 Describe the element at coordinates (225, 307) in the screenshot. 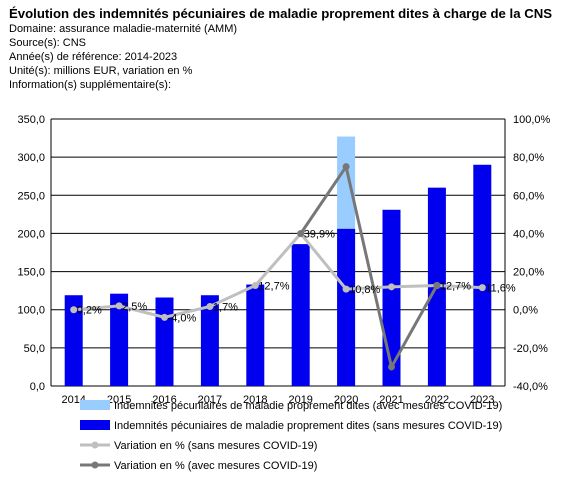

I see `data-label: 1,7%` at that location.